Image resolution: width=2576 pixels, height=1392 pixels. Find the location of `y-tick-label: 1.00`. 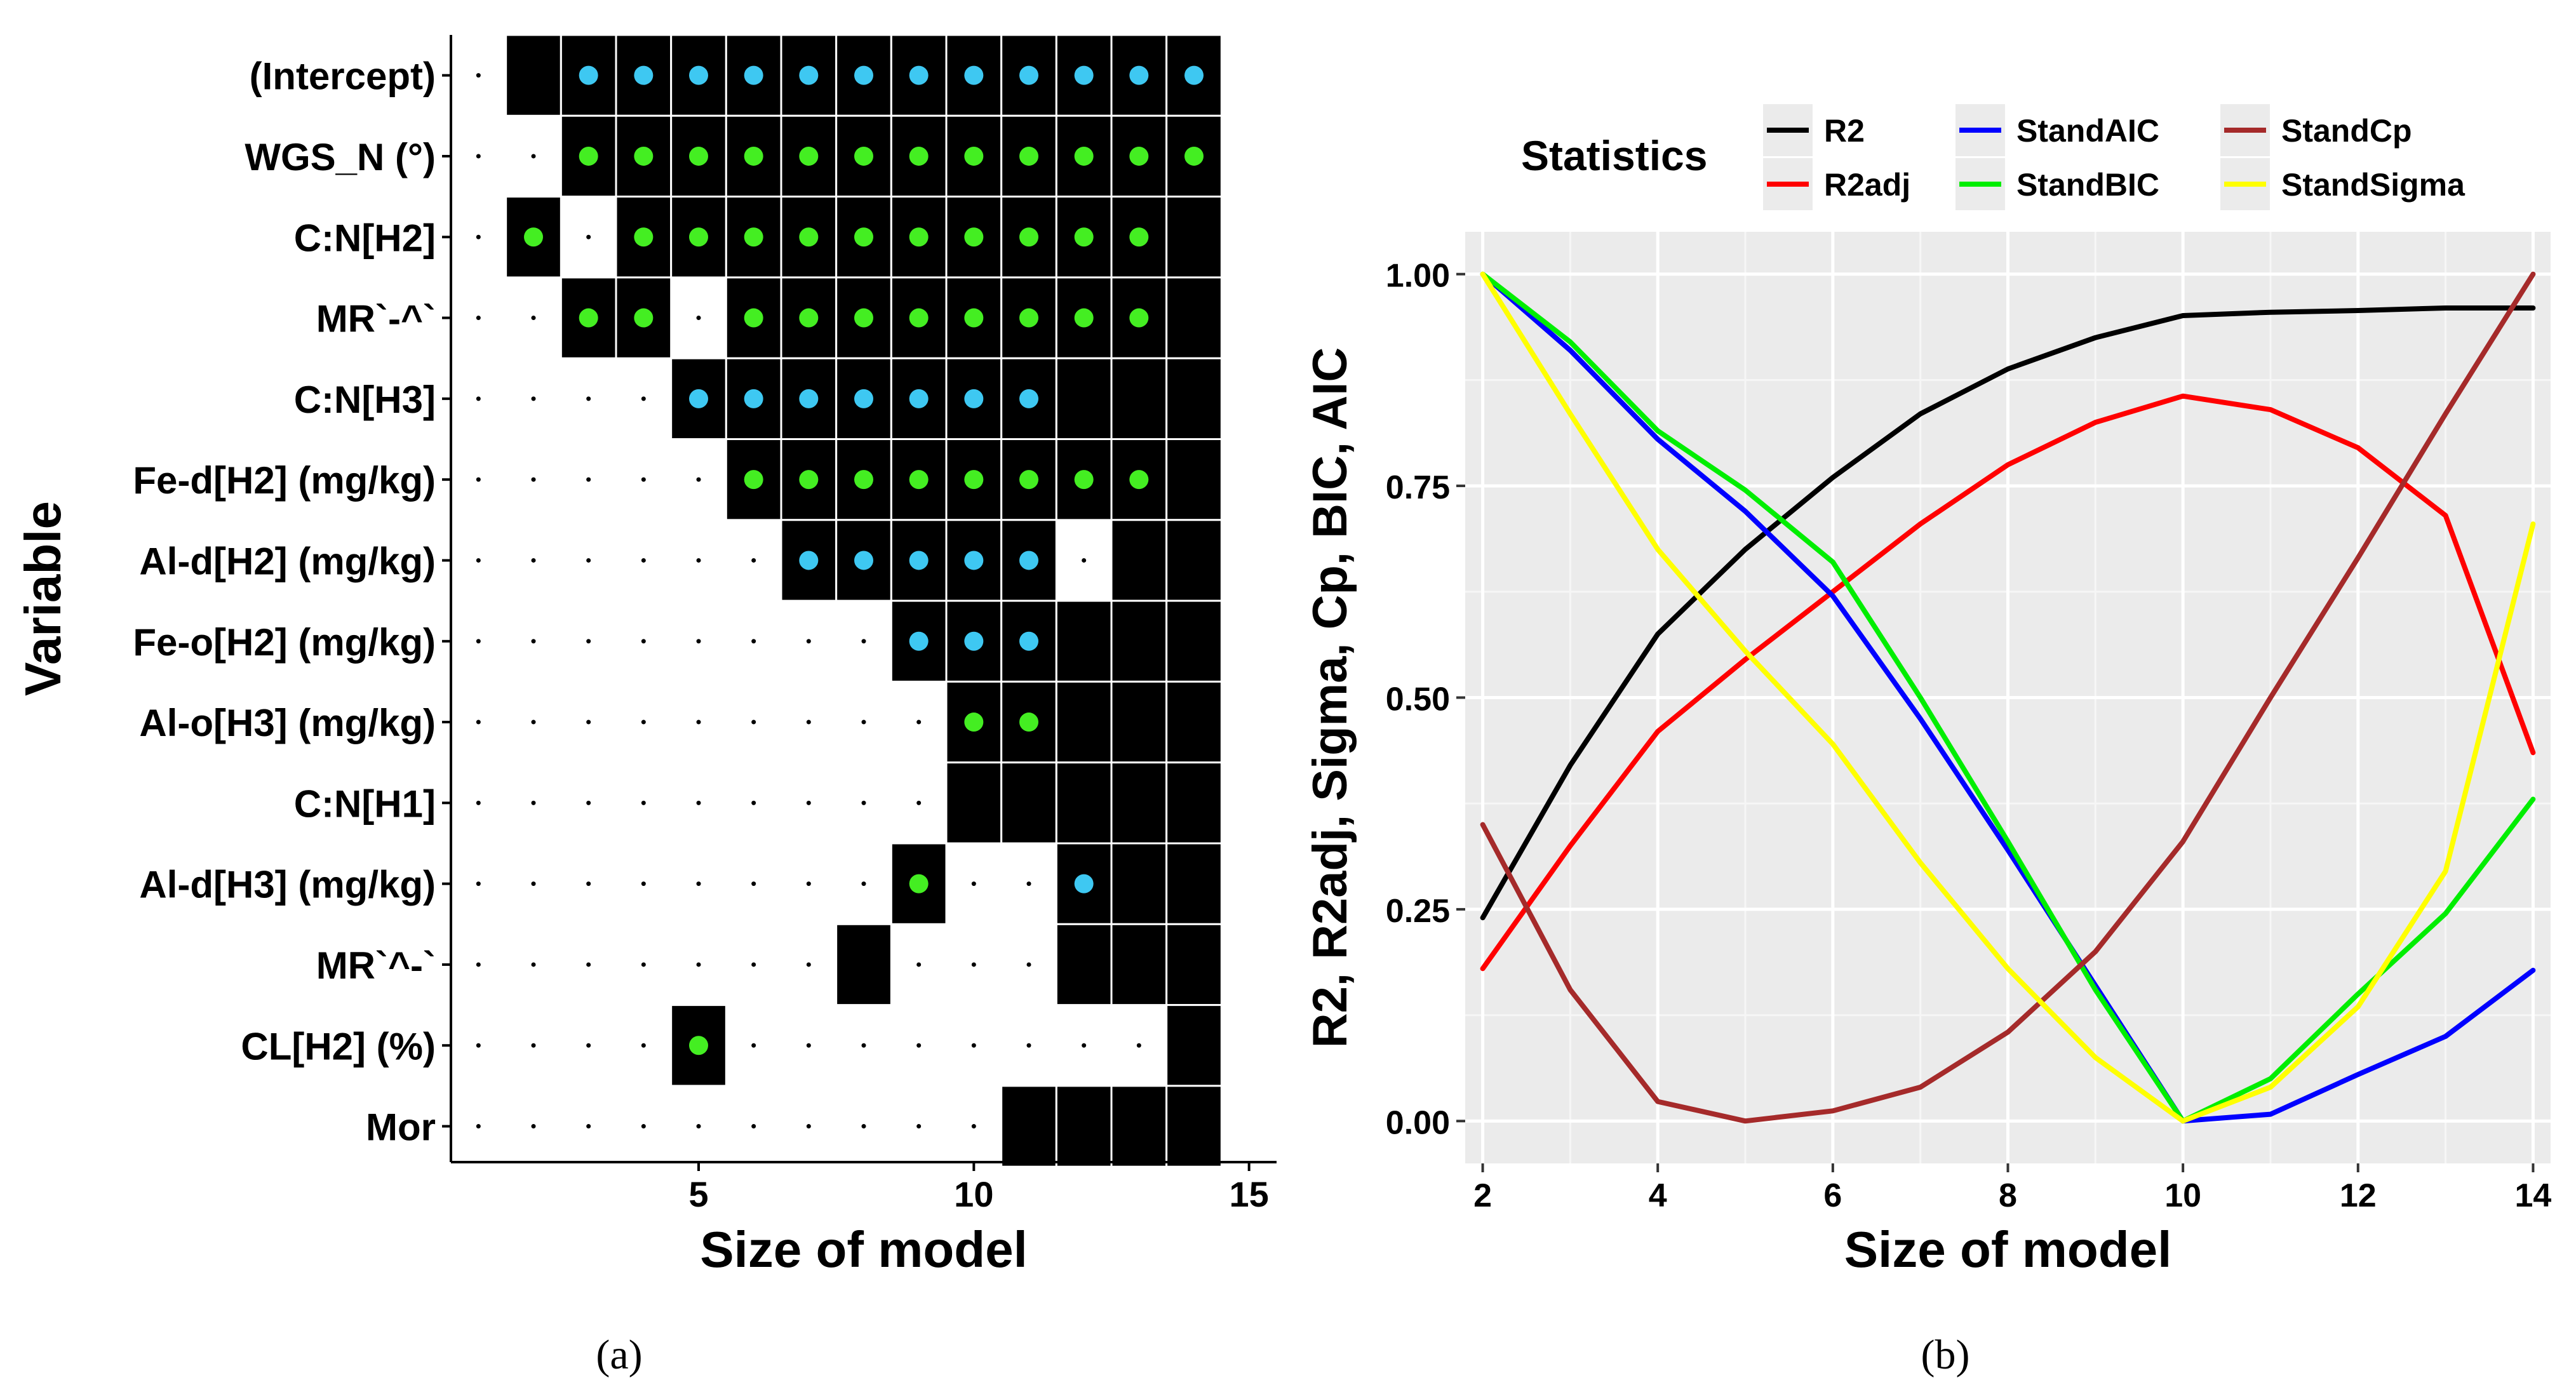

y-tick-label: 1.00 is located at coordinates (1418, 276).